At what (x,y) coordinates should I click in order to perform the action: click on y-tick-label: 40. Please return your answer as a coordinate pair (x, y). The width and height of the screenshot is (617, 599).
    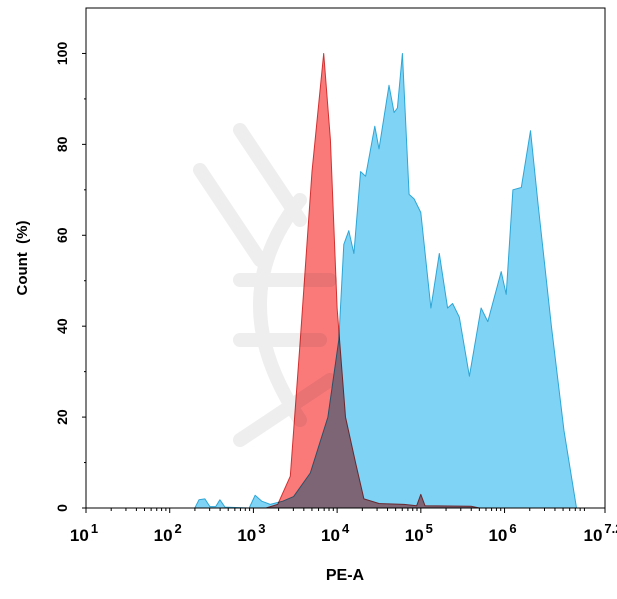
    Looking at the image, I should click on (62, 326).